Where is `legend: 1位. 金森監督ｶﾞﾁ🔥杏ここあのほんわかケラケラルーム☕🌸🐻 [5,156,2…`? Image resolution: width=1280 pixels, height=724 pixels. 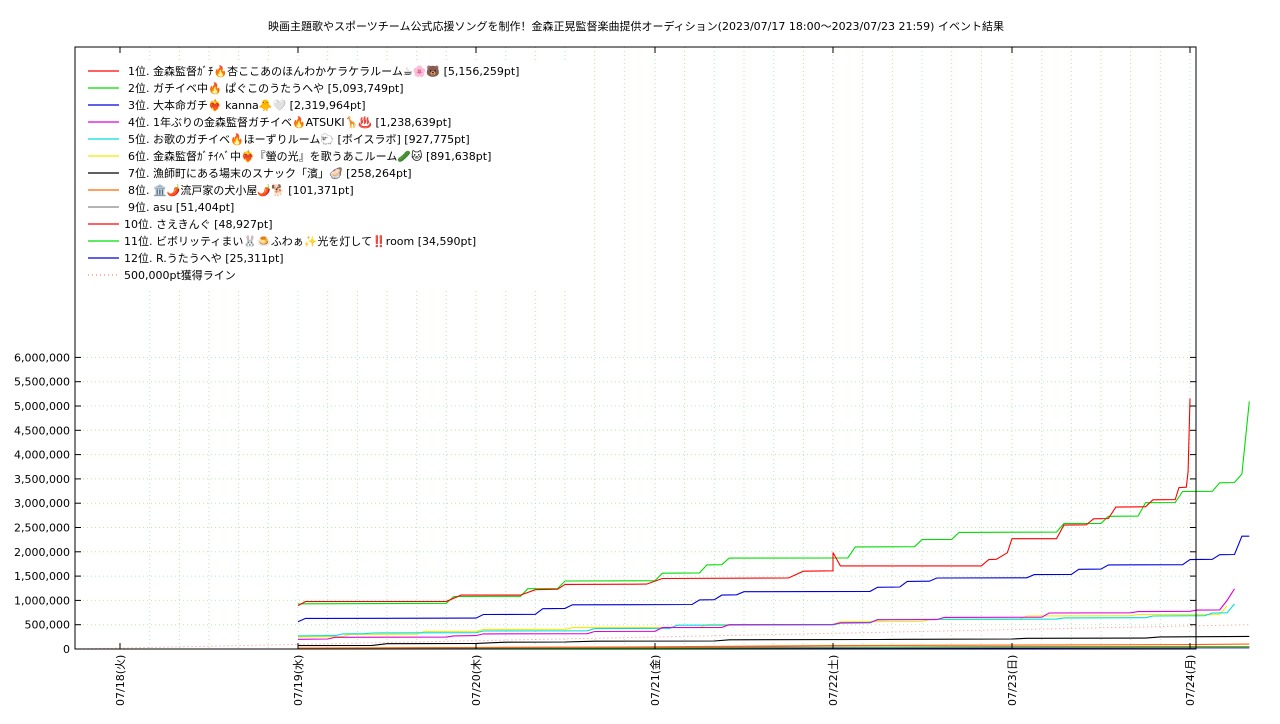
legend: 1位. 金森監督ｶﾞﾁ🔥杏ここあのほんわかケラケラルーム☕🌸🐻 [5,156,2… is located at coordinates (332, 175).